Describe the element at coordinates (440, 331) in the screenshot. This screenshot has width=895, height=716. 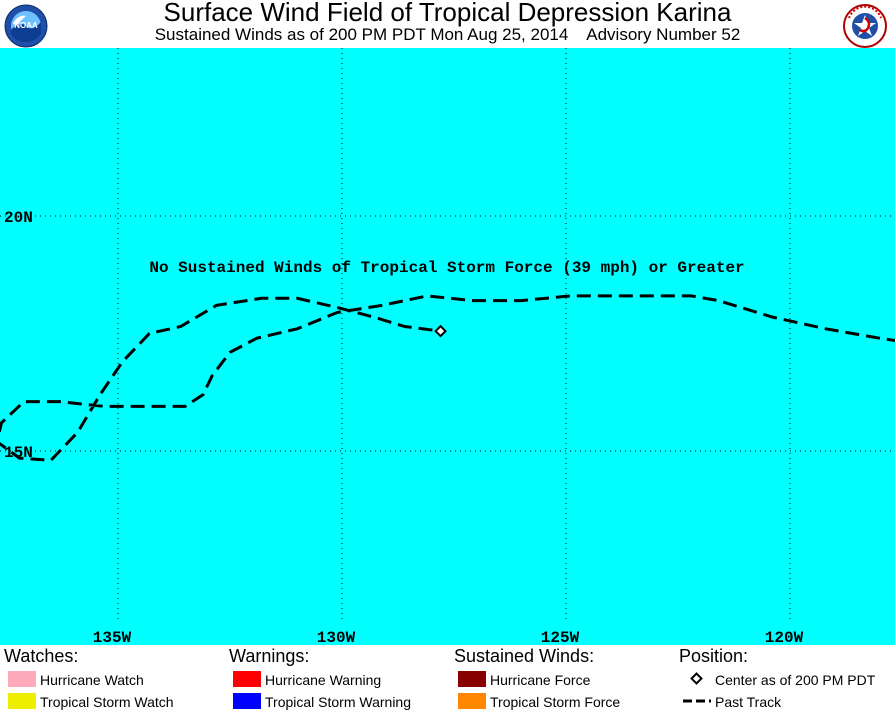
I see `storm-center-marker` at that location.